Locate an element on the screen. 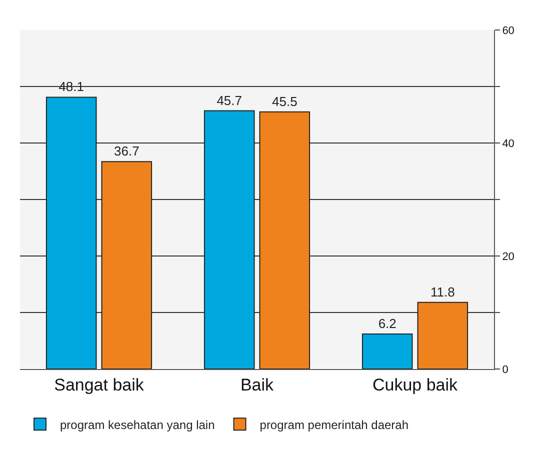 The width and height of the screenshot is (534, 451). legend-label: program pemerintah daerah is located at coordinates (334, 425).